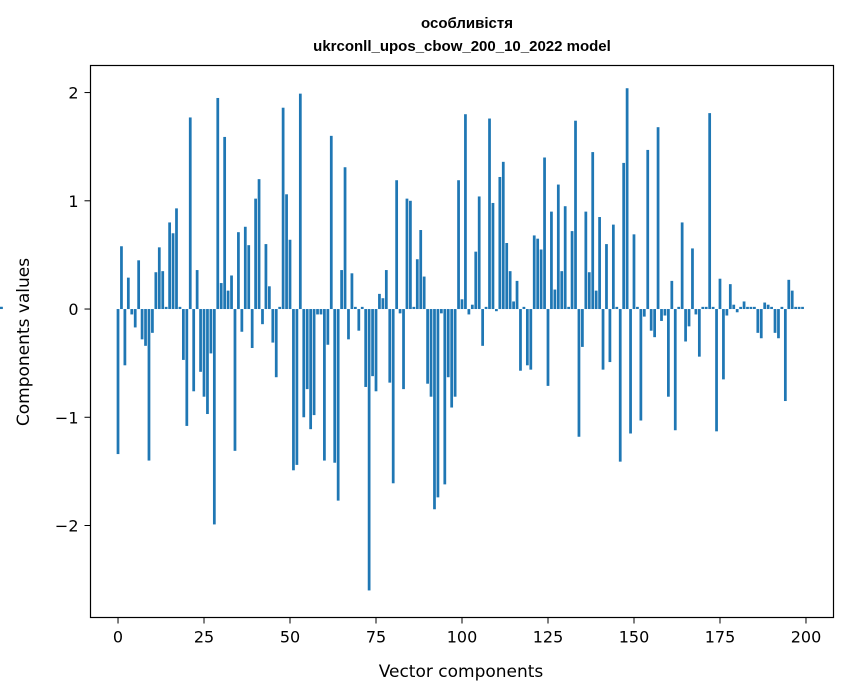 This screenshot has height=696, width=847. What do you see at coordinates (118, 637) in the screenshot?
I see `x-tick-label: 0` at bounding box center [118, 637].